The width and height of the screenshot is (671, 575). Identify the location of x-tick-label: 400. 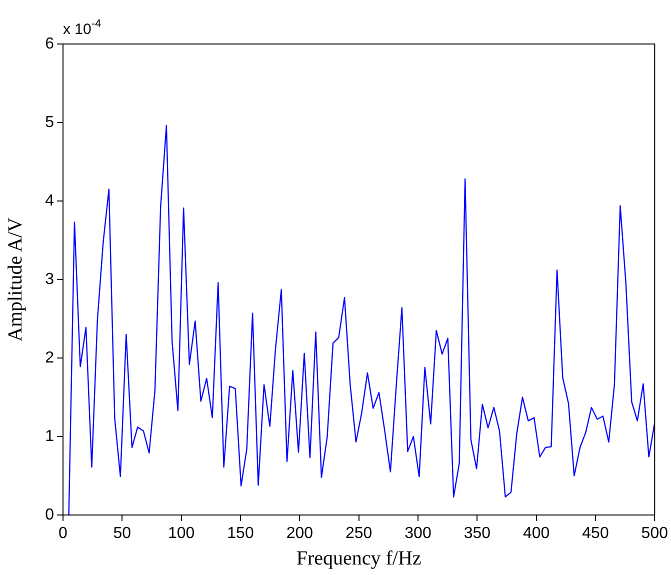
(536, 533).